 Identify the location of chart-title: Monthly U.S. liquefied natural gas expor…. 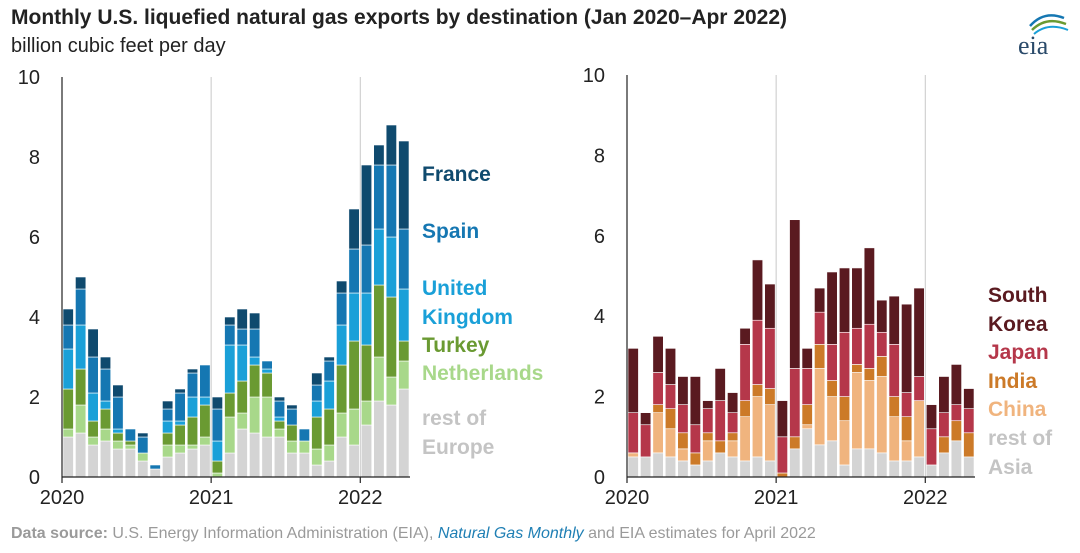
(399, 17).